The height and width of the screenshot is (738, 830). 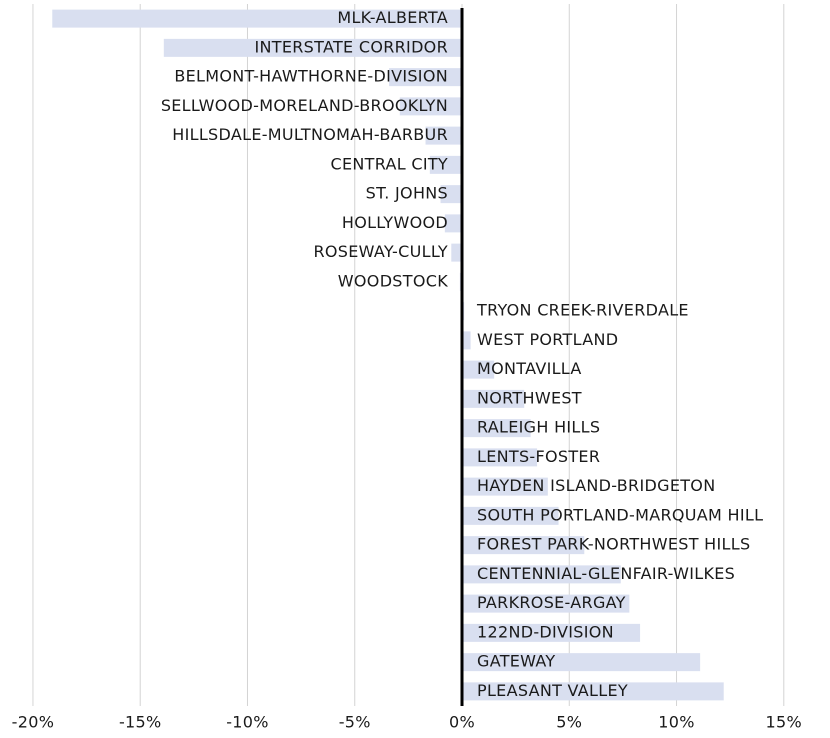 What do you see at coordinates (547, 339) in the screenshot?
I see `category-label: WEST PORTLAND` at bounding box center [547, 339].